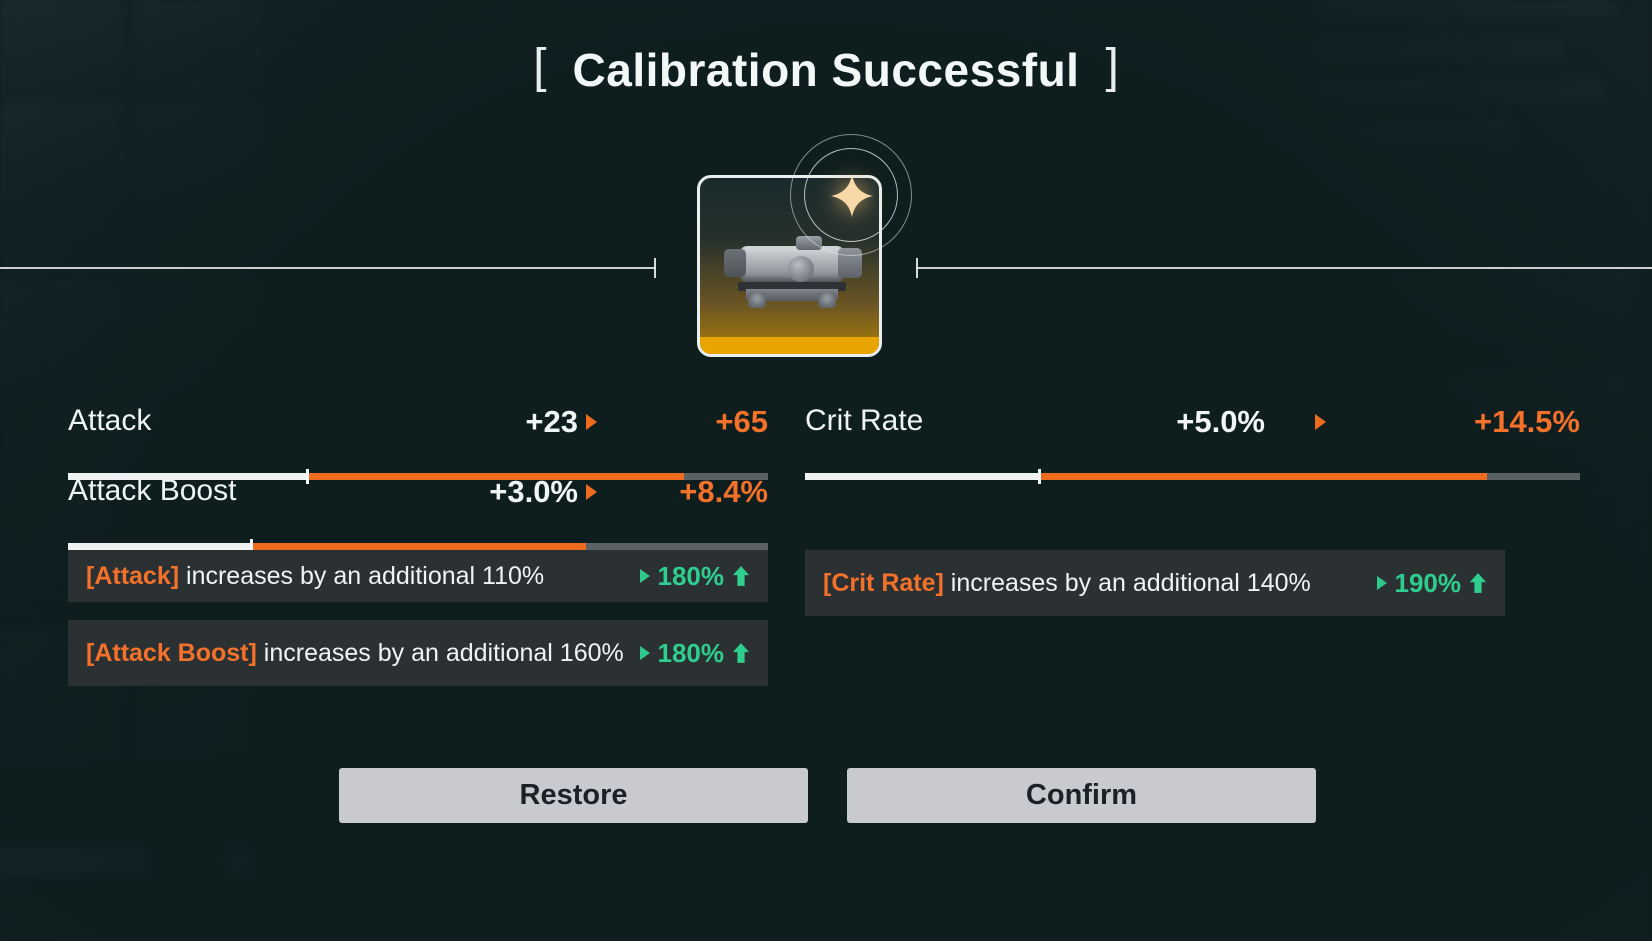  I want to click on effect-description: [Attack] increases by an additional 110%, so click(354, 576).